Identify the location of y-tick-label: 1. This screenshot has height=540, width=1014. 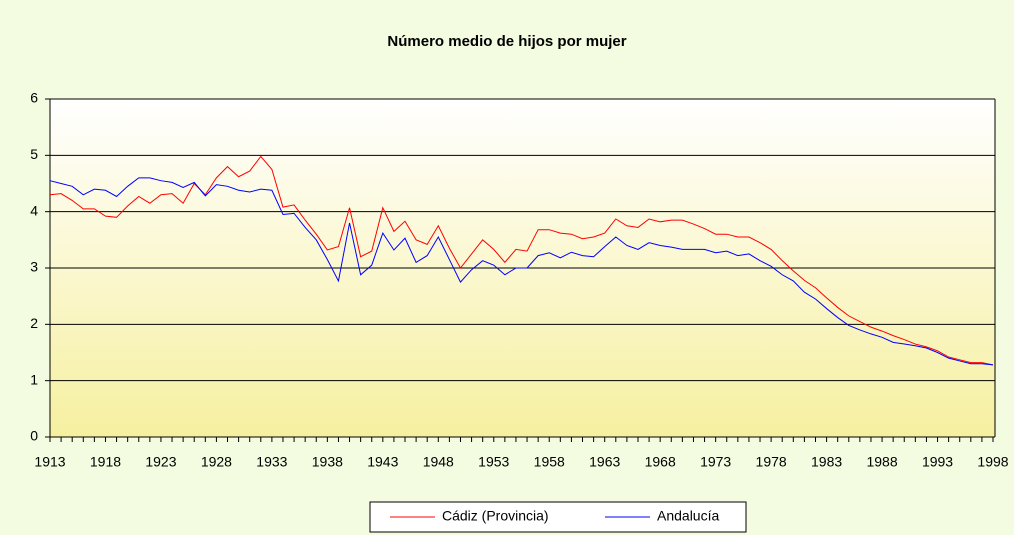
(34, 379).